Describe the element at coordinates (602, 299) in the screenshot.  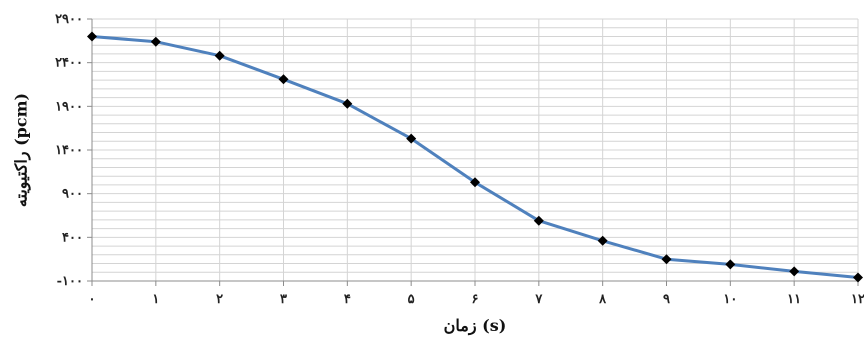
I see `x-tick-label: ۸` at that location.